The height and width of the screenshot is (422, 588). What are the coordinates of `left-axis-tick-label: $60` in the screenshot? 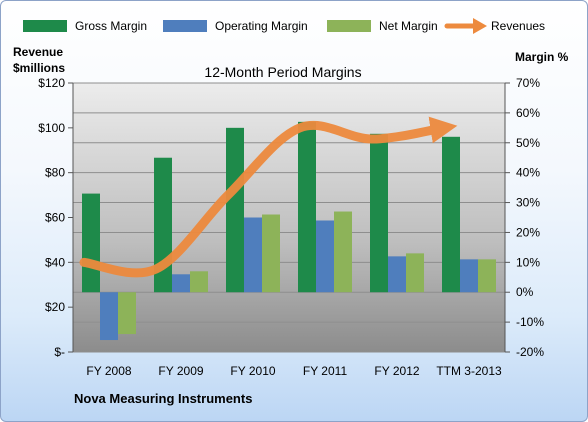 It's located at (55, 218).